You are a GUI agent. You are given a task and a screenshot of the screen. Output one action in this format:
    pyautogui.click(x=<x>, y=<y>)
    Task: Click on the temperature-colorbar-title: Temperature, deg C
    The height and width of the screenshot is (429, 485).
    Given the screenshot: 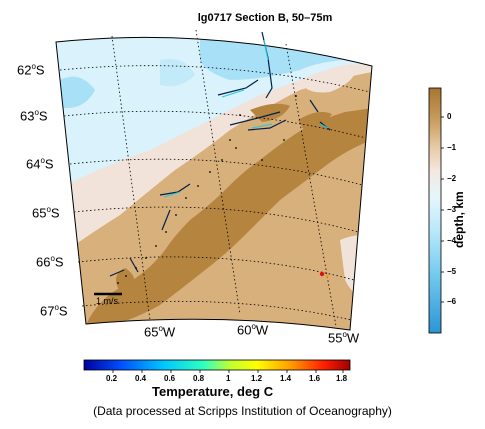 What is the action you would take?
    pyautogui.click(x=213, y=391)
    